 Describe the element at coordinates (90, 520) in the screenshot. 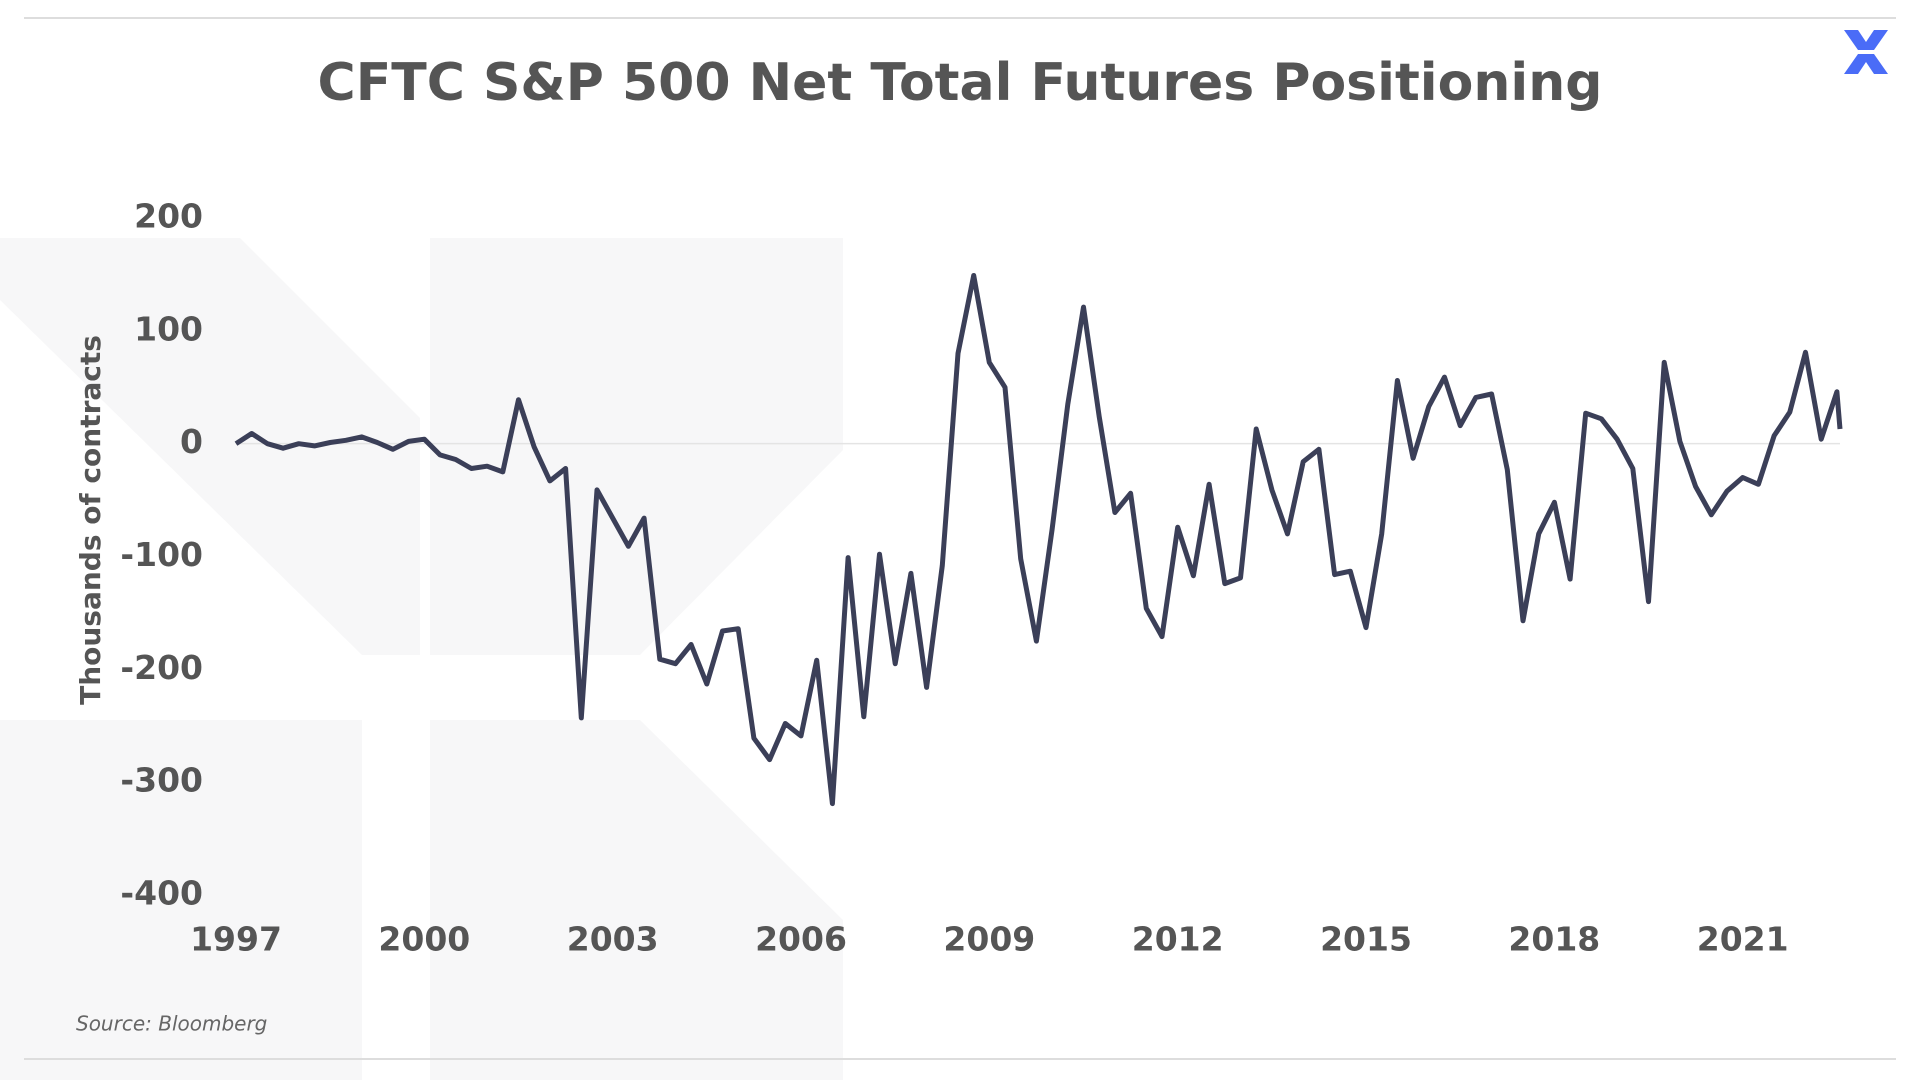

I see `y-axis-label: Thousands of contracts` at that location.